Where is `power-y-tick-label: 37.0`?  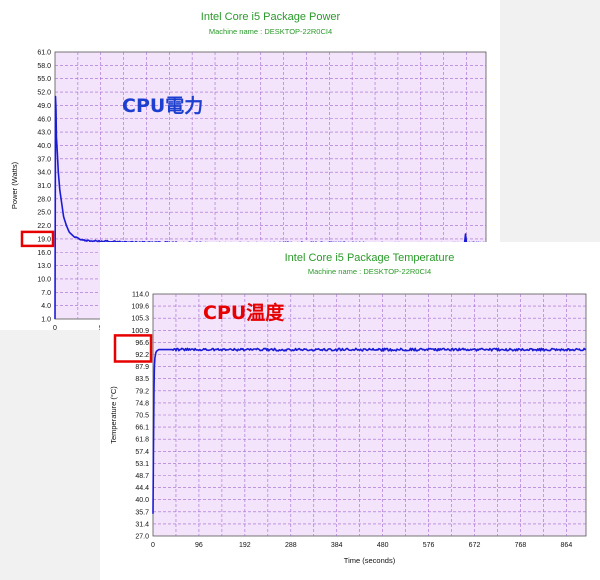
power-y-tick-label: 37.0 is located at coordinates (44, 159).